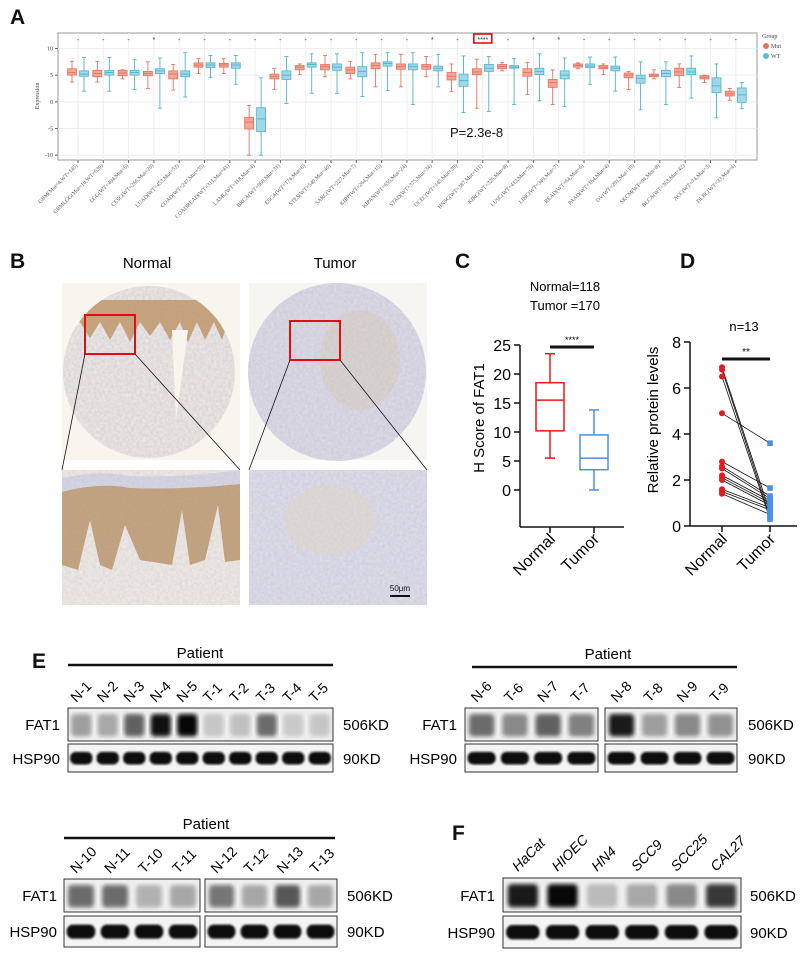 The height and width of the screenshot is (956, 807). Describe the element at coordinates (157, 185) in the screenshot. I see `x-tick-label: LUAD(WT=453,Mut=53)` at that location.